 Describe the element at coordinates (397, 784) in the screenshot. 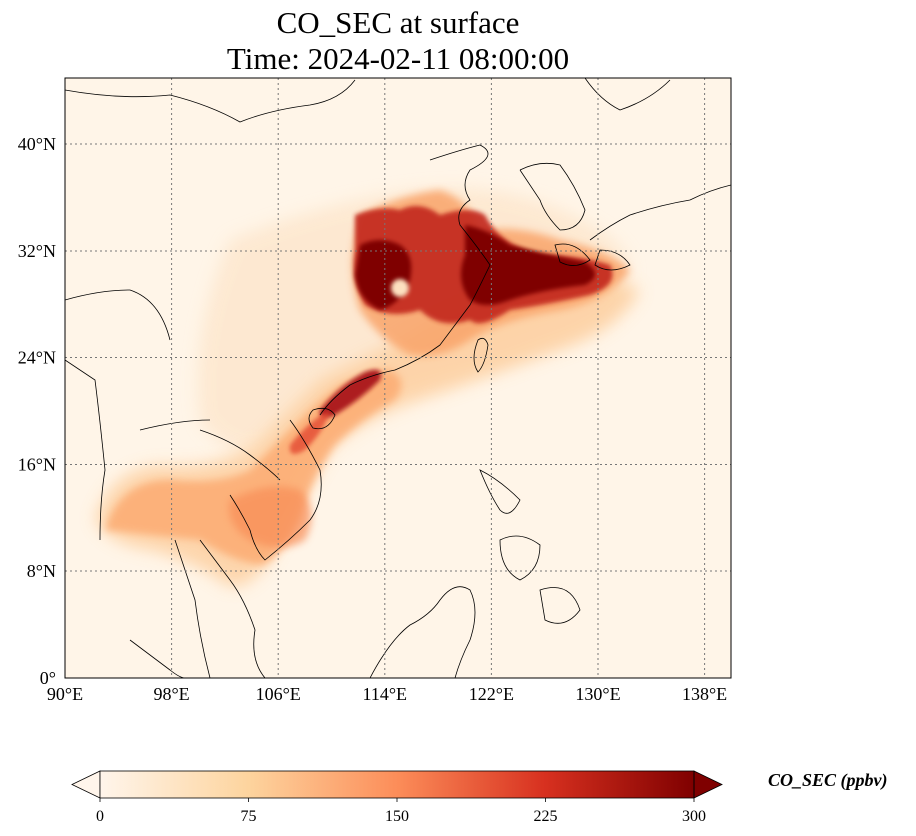

I see `colorbar-gradient` at that location.